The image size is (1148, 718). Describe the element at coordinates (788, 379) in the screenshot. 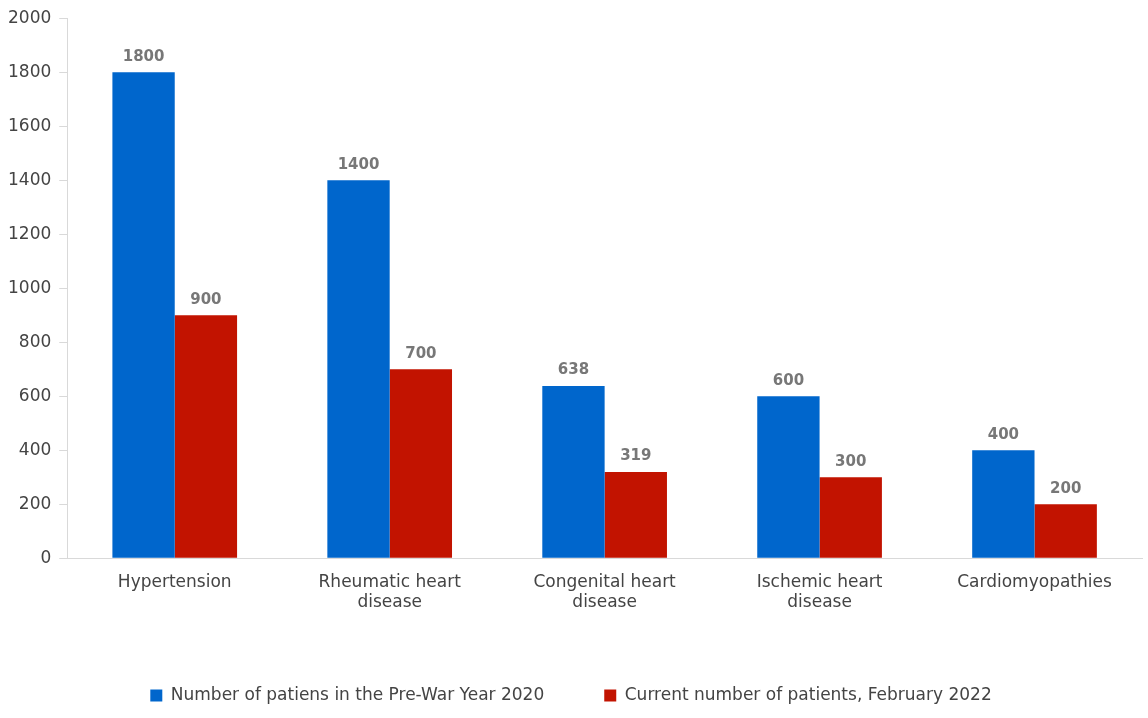

I see `data-label: 600` at that location.